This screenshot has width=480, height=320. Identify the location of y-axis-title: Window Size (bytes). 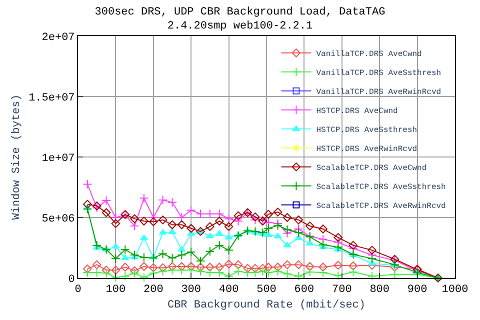
(17, 157).